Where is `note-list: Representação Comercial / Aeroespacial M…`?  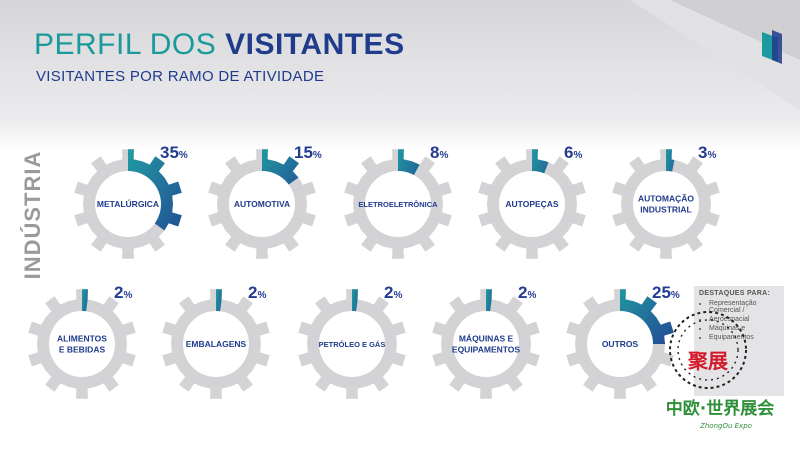 note-list: Representação Comercial / Aeroespacial M… is located at coordinates (739, 320).